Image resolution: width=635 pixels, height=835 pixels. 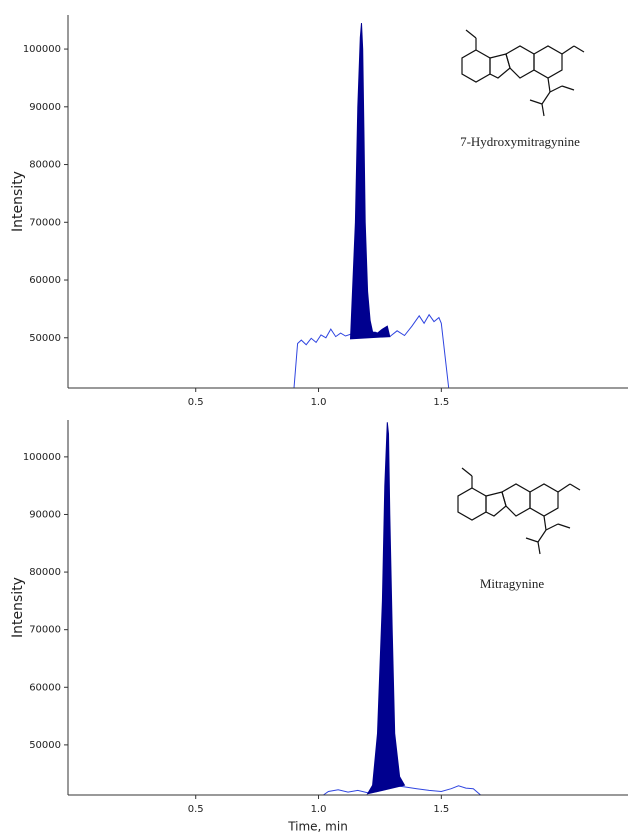 I want to click on annotation: Mitragynine, so click(x=512, y=583).